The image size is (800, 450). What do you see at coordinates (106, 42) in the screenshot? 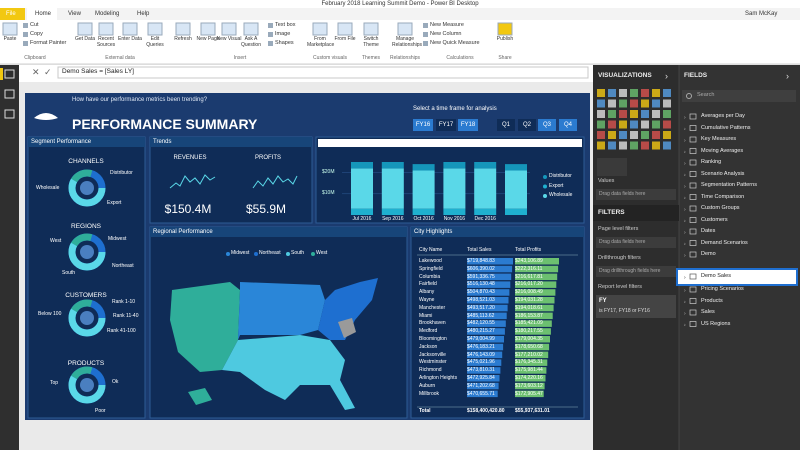
I see `ribbon-button: Recent Sources` at bounding box center [106, 42].